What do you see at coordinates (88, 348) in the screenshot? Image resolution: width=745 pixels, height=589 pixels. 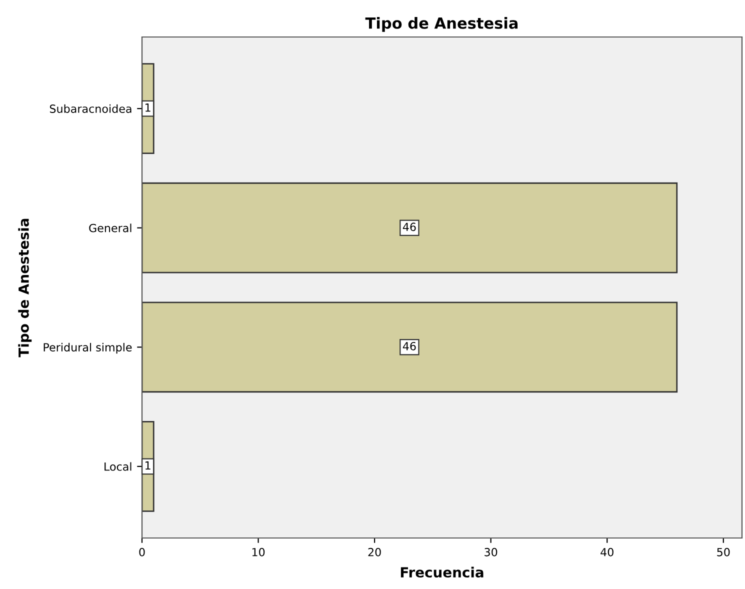 I see `y-tick-label: Peridural simple` at bounding box center [88, 348].